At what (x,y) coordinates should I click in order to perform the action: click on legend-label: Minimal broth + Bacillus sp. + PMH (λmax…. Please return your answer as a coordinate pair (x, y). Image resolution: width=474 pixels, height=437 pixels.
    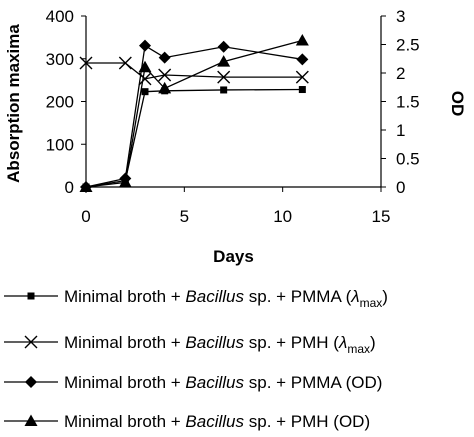
    Looking at the image, I should click on (220, 344).